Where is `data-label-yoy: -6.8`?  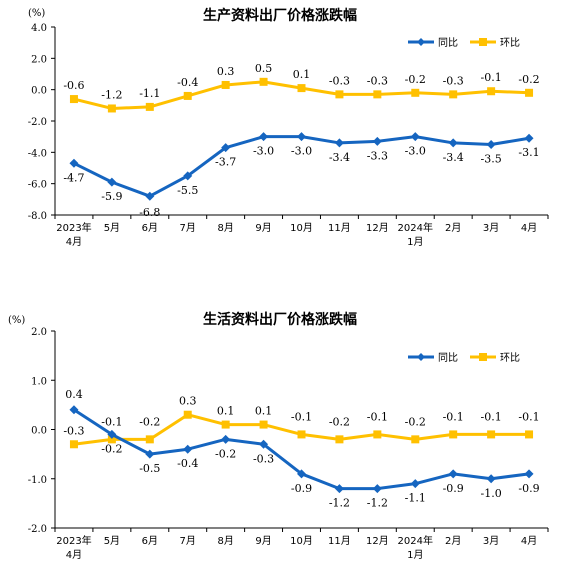
data-label-yoy: -6.8 is located at coordinates (149, 212).